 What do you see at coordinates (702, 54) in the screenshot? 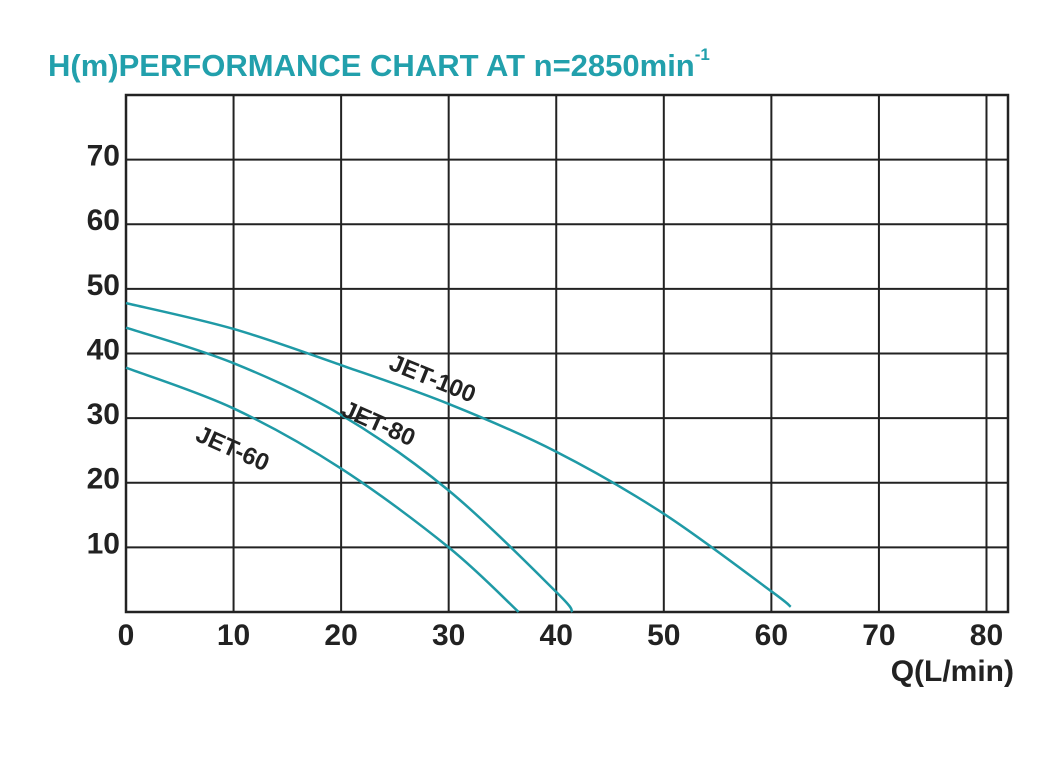
I see `title-superscript: -1` at bounding box center [702, 54].